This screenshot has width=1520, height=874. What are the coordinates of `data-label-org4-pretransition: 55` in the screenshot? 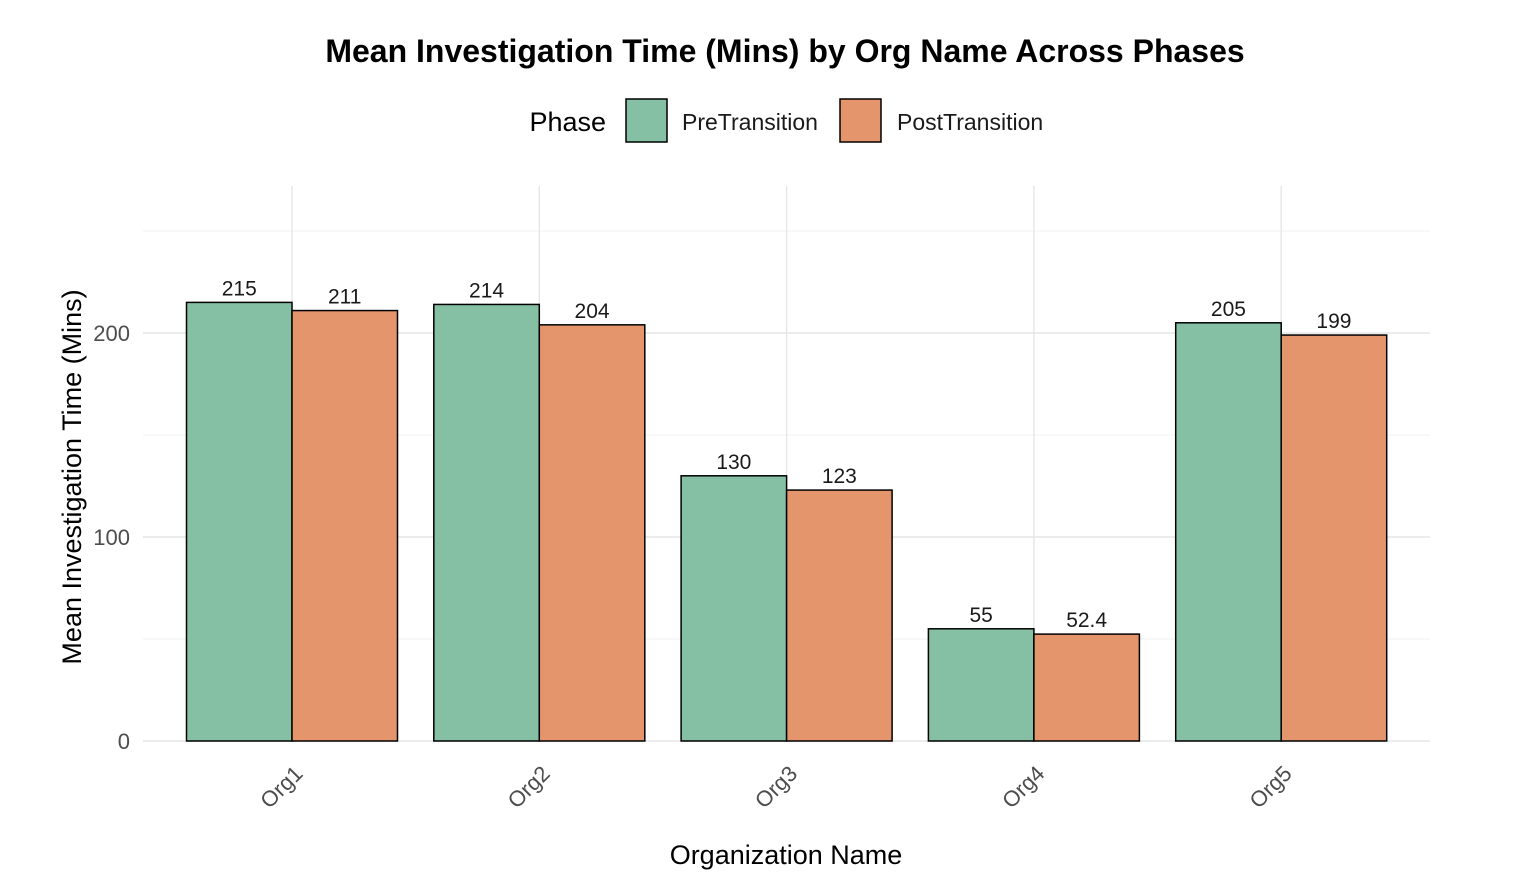 It's located at (980, 615).